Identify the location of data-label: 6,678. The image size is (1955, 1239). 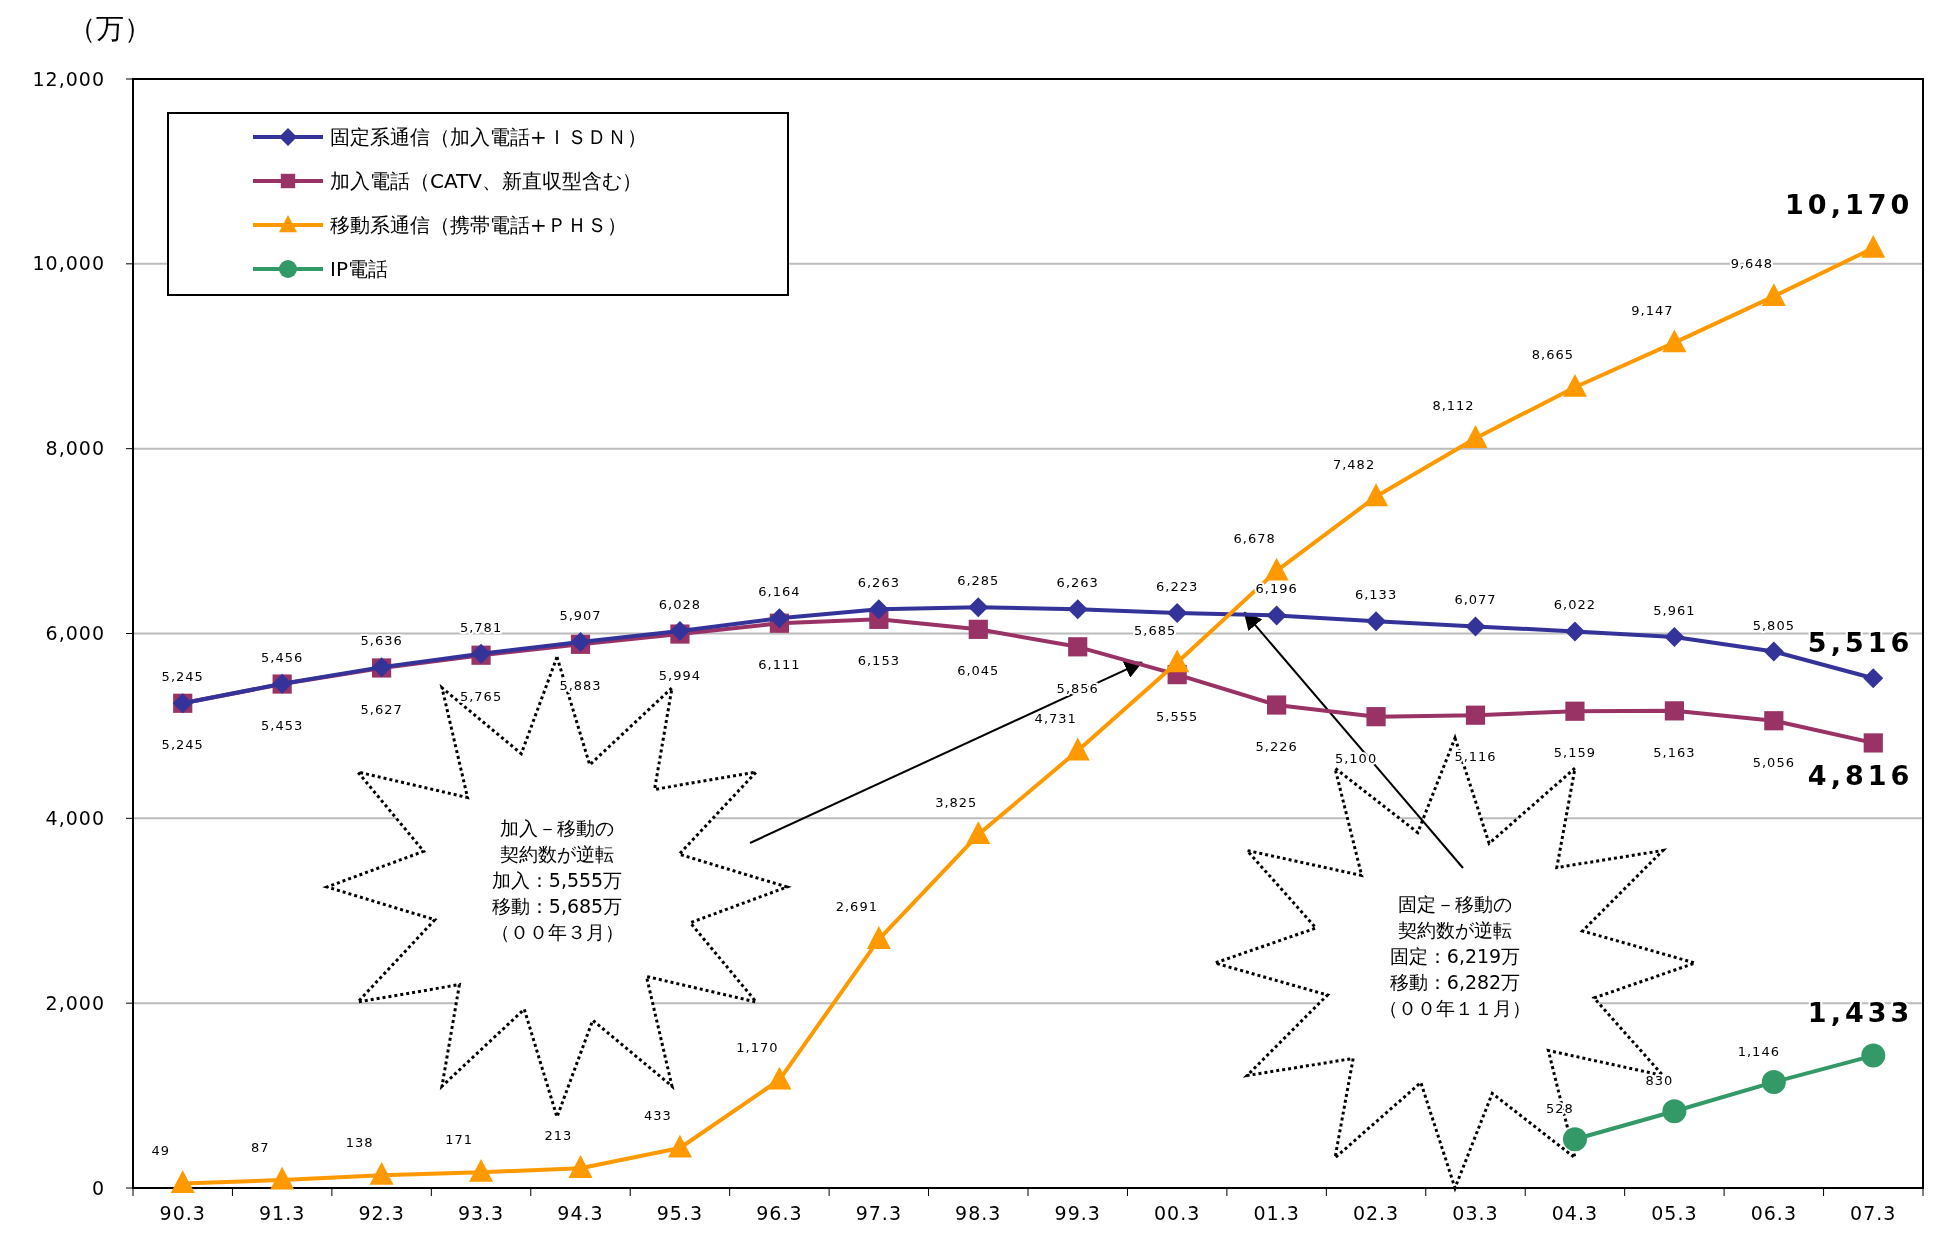
(1254, 538).